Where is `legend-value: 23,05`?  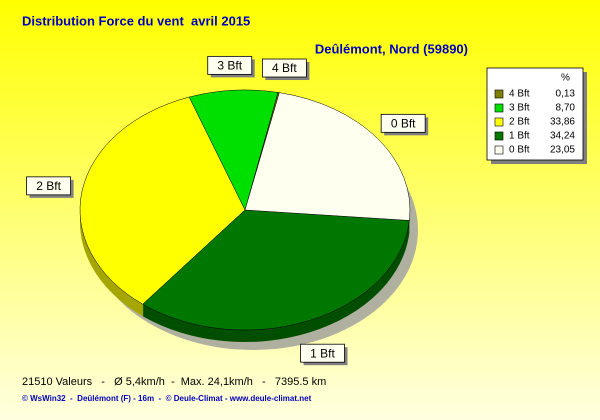 legend-value: 23,05 is located at coordinates (562, 150).